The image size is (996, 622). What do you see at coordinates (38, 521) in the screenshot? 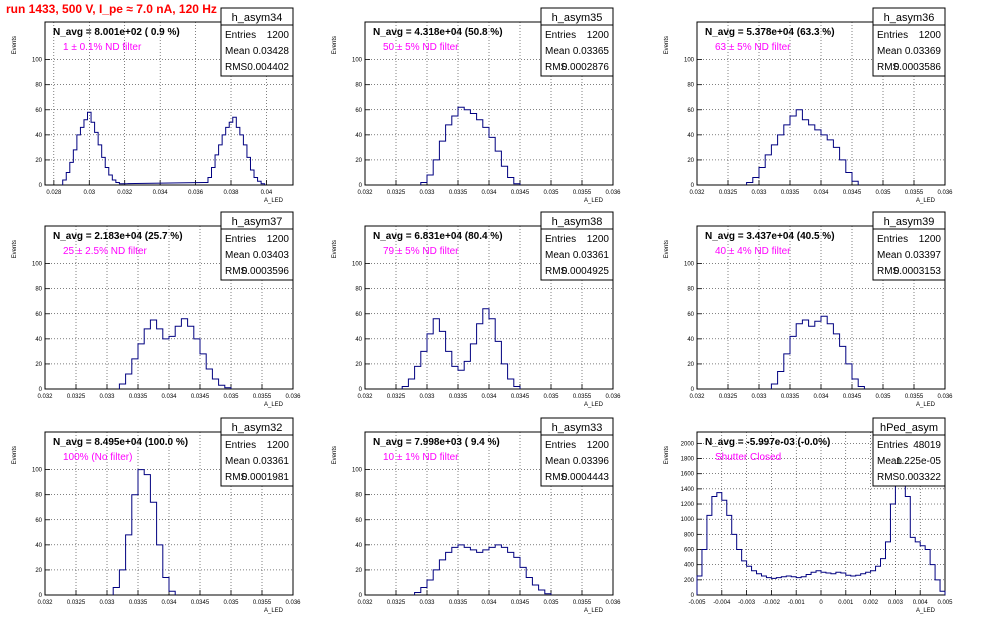
I see `y-tick-label: 60` at bounding box center [38, 521].